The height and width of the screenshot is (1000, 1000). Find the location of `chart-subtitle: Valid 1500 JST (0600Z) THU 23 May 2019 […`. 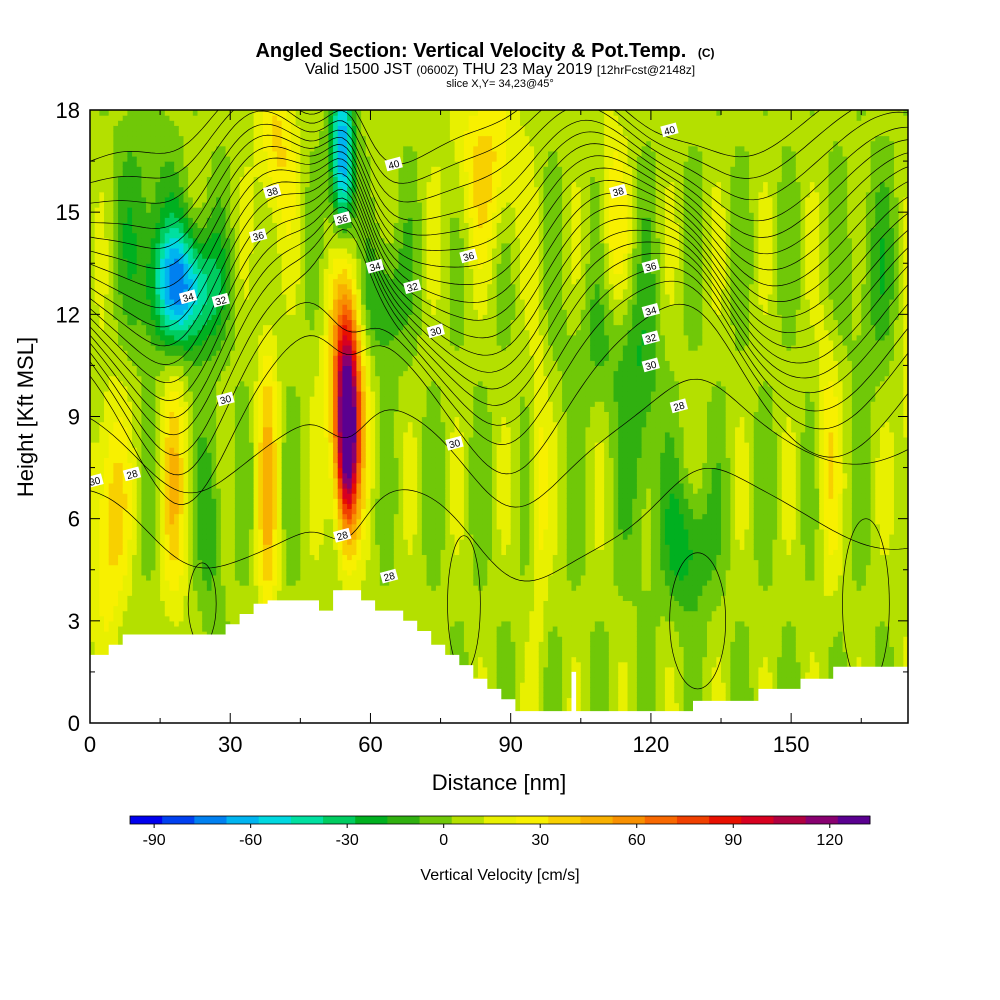

chart-subtitle: Valid 1500 JST (0600Z) THU 23 May 2019 [… is located at coordinates (500, 69).